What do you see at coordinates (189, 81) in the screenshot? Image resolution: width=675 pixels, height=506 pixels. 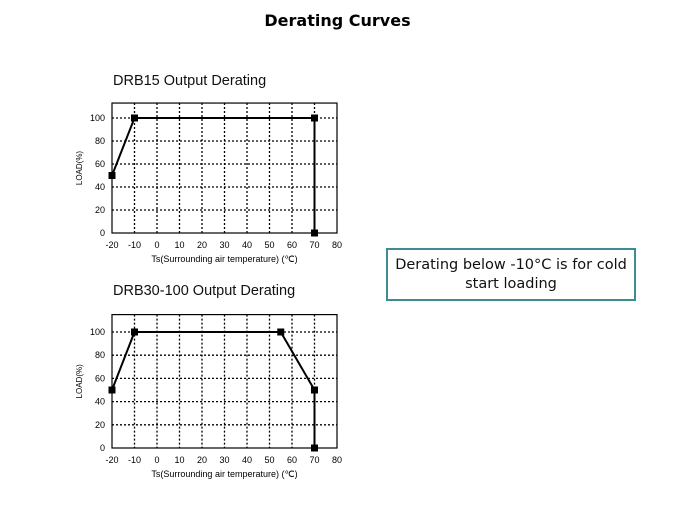 I see `chart-title: DRB15 Output Derating` at bounding box center [189, 81].